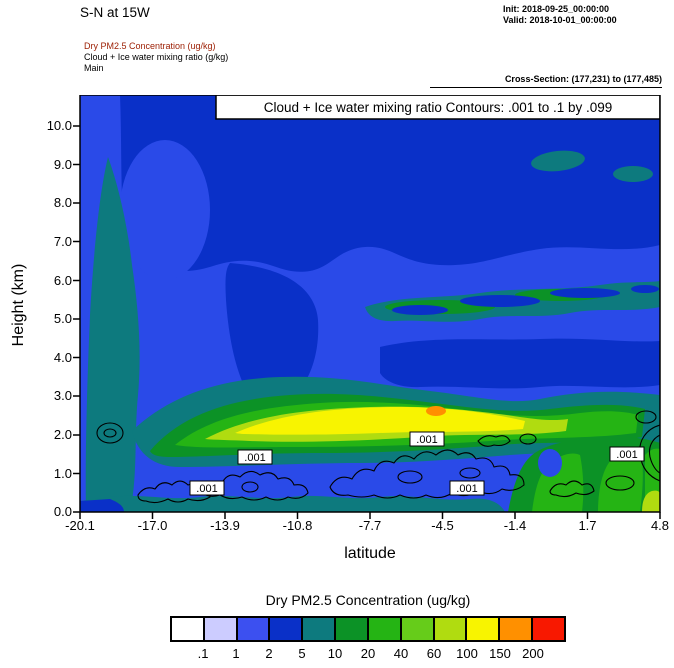 The image size is (674, 668). What do you see at coordinates (368, 600) in the screenshot?
I see `colorbar-title: Dry PM2.5 Concentration (ug/kg)` at bounding box center [368, 600].